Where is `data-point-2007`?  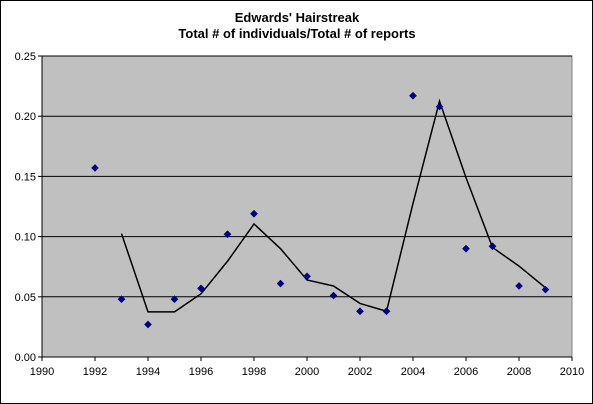 data-point-2007 is located at coordinates (492, 246).